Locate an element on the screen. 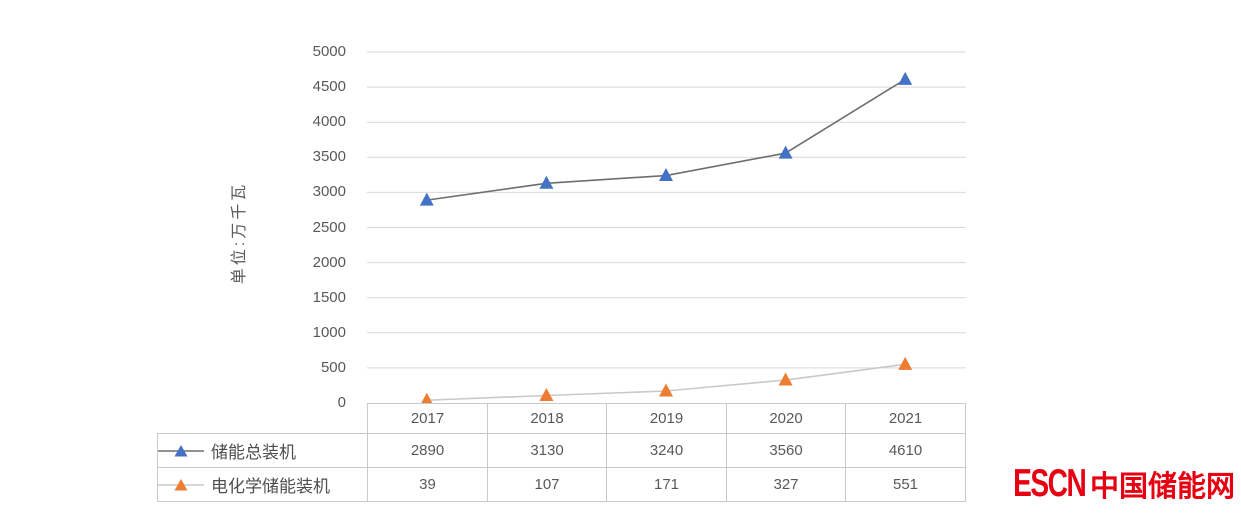 The width and height of the screenshot is (1241, 514). value-cell: 551 is located at coordinates (905, 484).